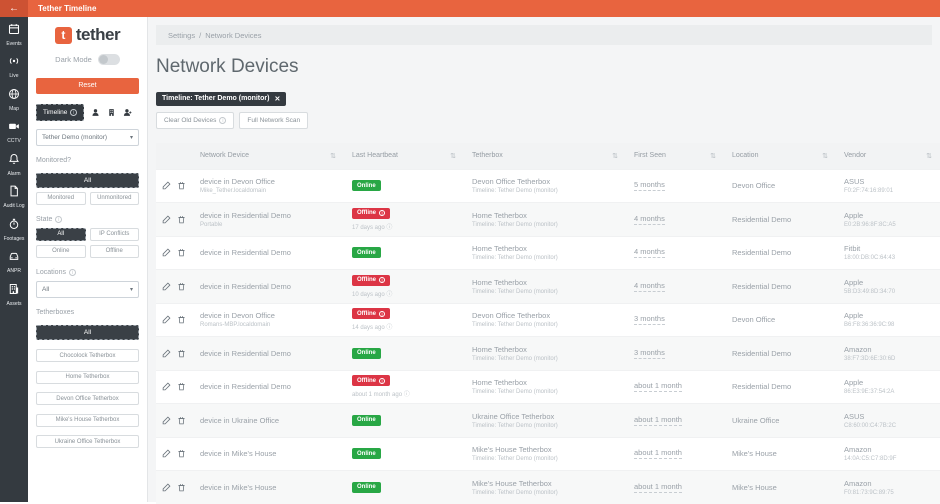 This screenshot has height=504, width=940. Describe the element at coordinates (888, 325) in the screenshot. I see `mac-address: B6:F8:36:36:9C:98` at that location.